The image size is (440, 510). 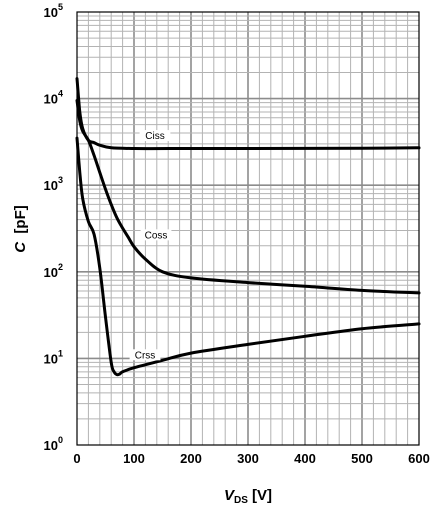 I want to click on y-tick-label: 10⁴, so click(x=53, y=98).